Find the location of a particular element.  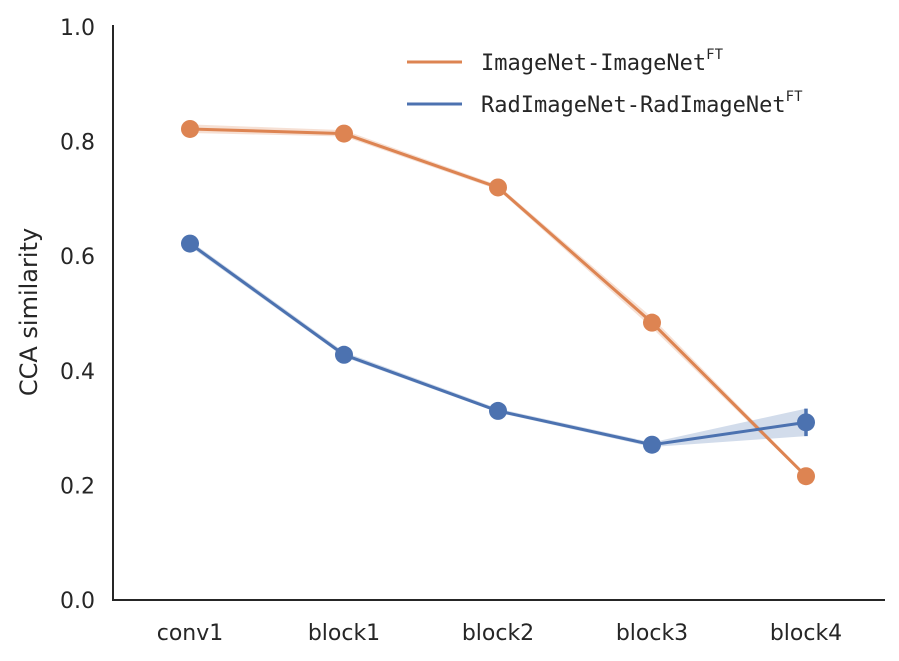

legend-label: ImageNet-ImageNetFT is located at coordinates (602, 61).